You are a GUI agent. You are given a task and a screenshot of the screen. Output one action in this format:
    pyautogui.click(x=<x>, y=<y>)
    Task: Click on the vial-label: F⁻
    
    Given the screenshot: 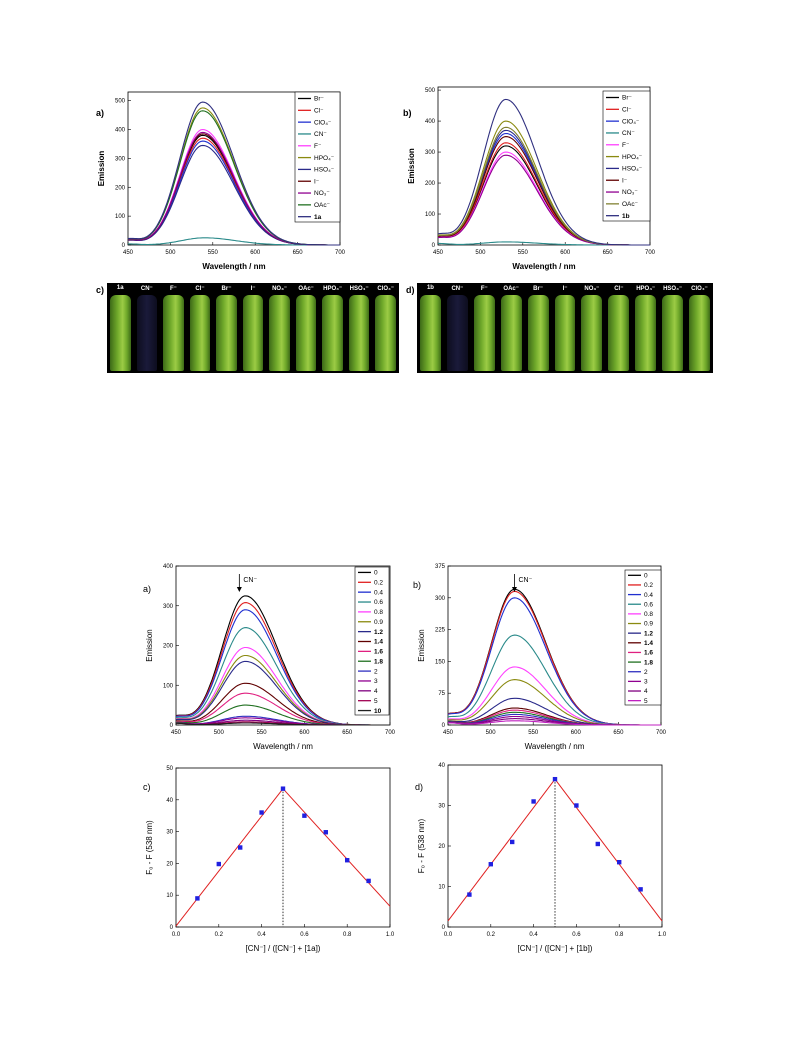 What is the action you would take?
    pyautogui.click(x=173, y=289)
    